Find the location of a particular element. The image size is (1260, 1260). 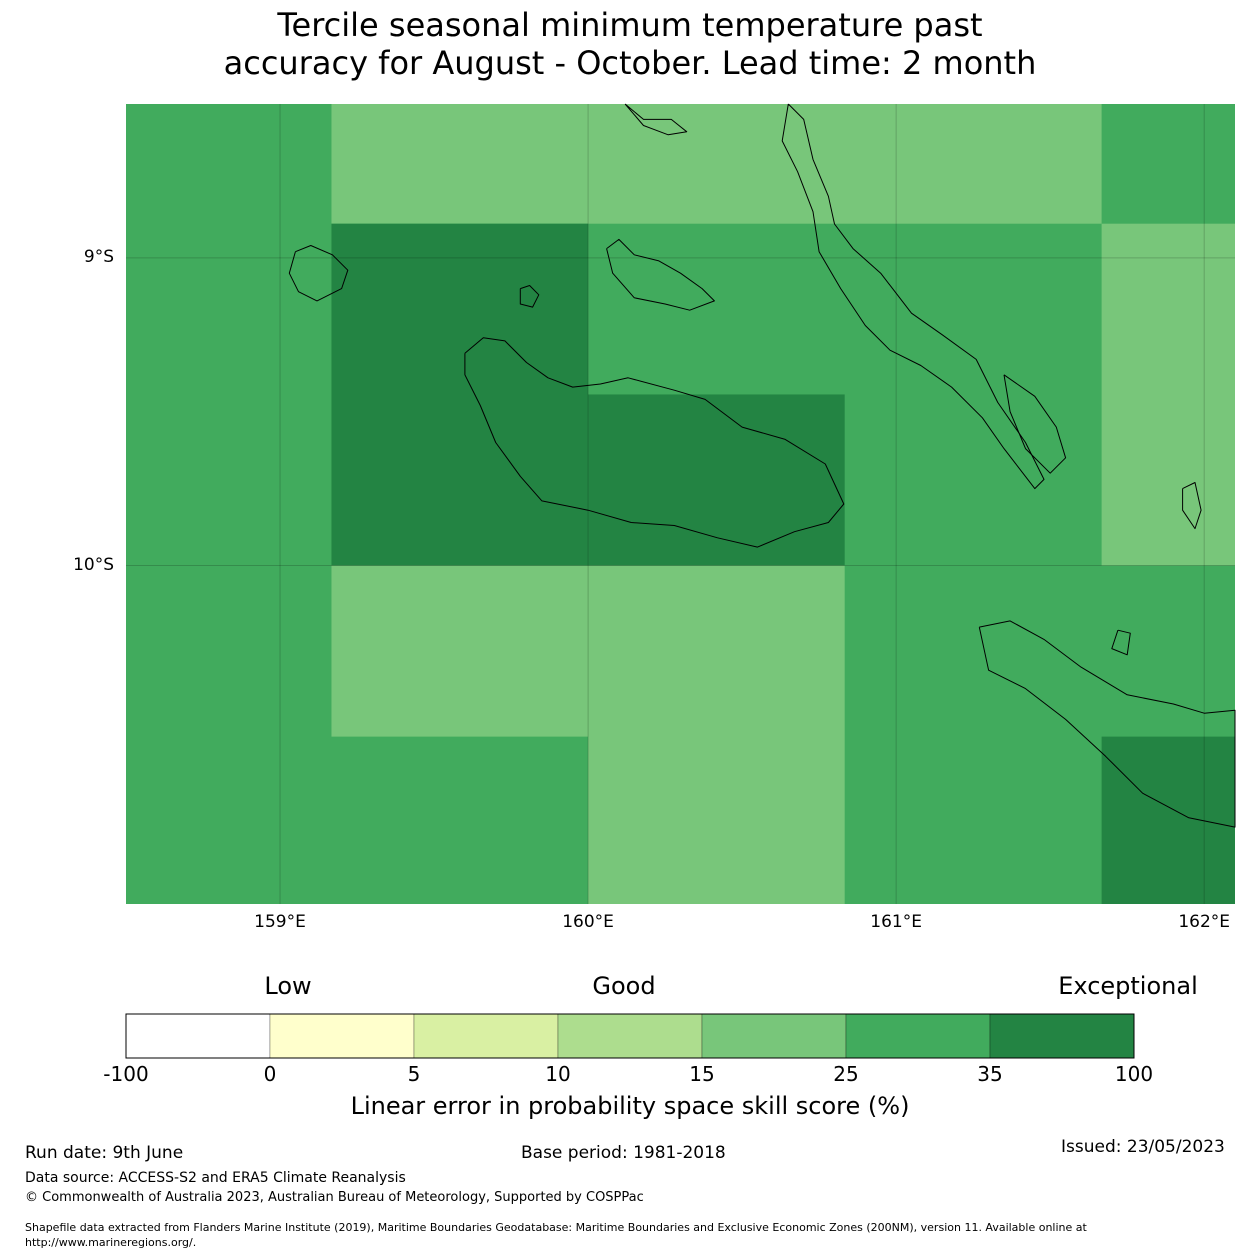

base-period: Base period: 1981-2018 is located at coordinates (623, 1153).